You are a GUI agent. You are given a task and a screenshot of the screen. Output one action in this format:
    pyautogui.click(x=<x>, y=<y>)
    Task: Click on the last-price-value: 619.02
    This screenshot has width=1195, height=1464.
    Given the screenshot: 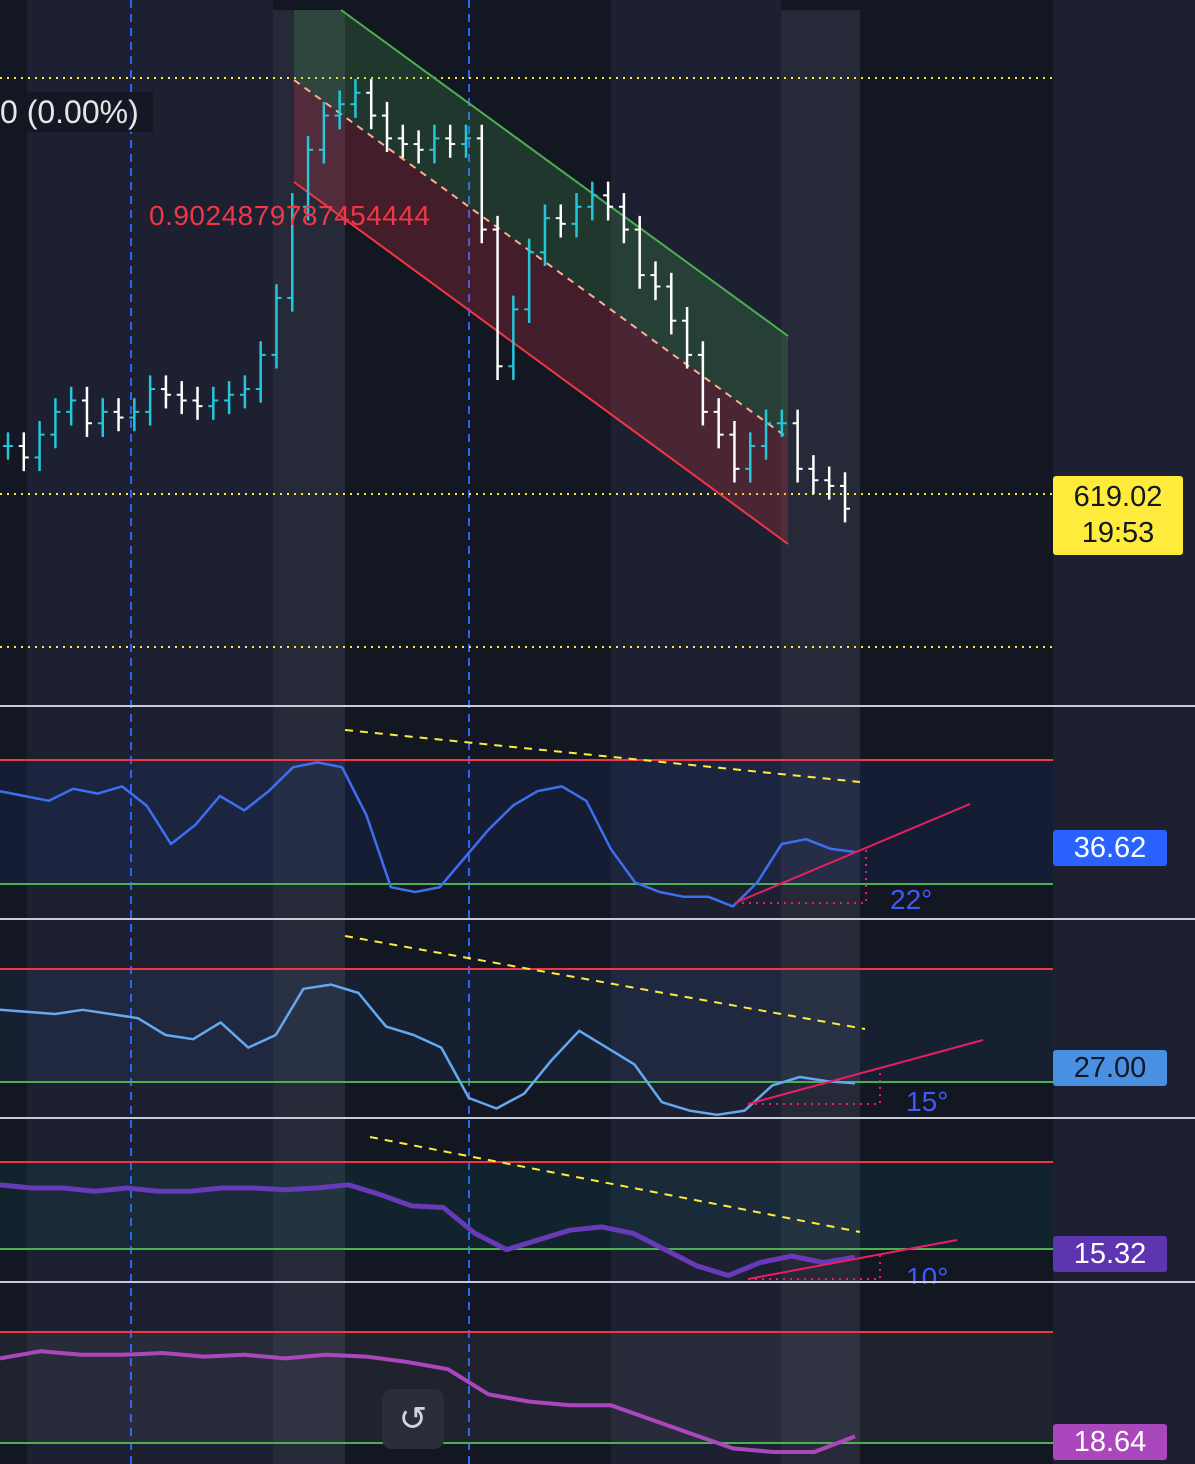 What is the action you would take?
    pyautogui.click(x=1118, y=497)
    